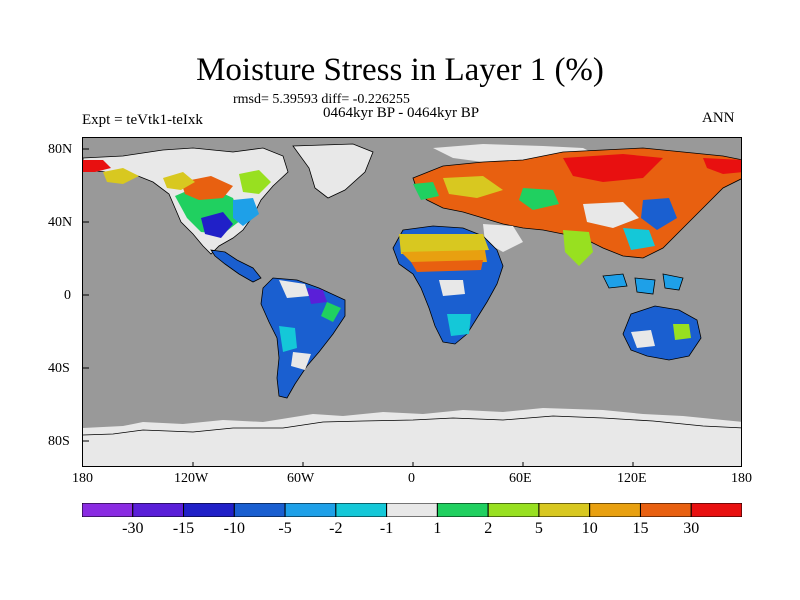 The width and height of the screenshot is (800, 600). Describe the element at coordinates (246, 212) in the screenshot. I see `na-cyan` at that location.